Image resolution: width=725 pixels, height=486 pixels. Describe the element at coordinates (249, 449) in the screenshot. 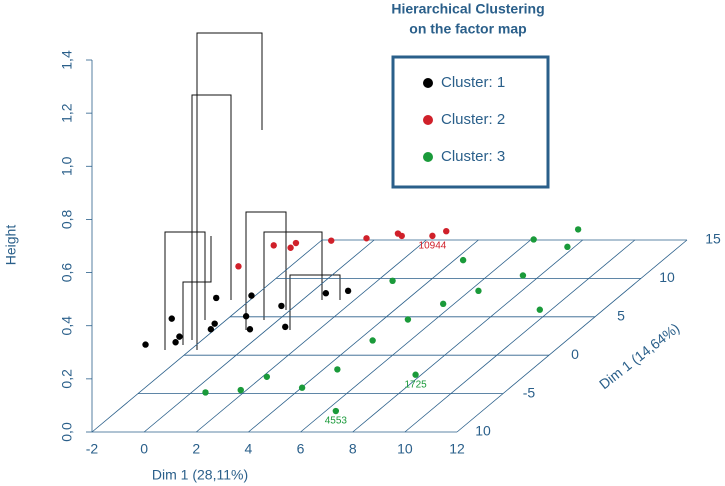

I see `x-tick-label: 4` at that location.